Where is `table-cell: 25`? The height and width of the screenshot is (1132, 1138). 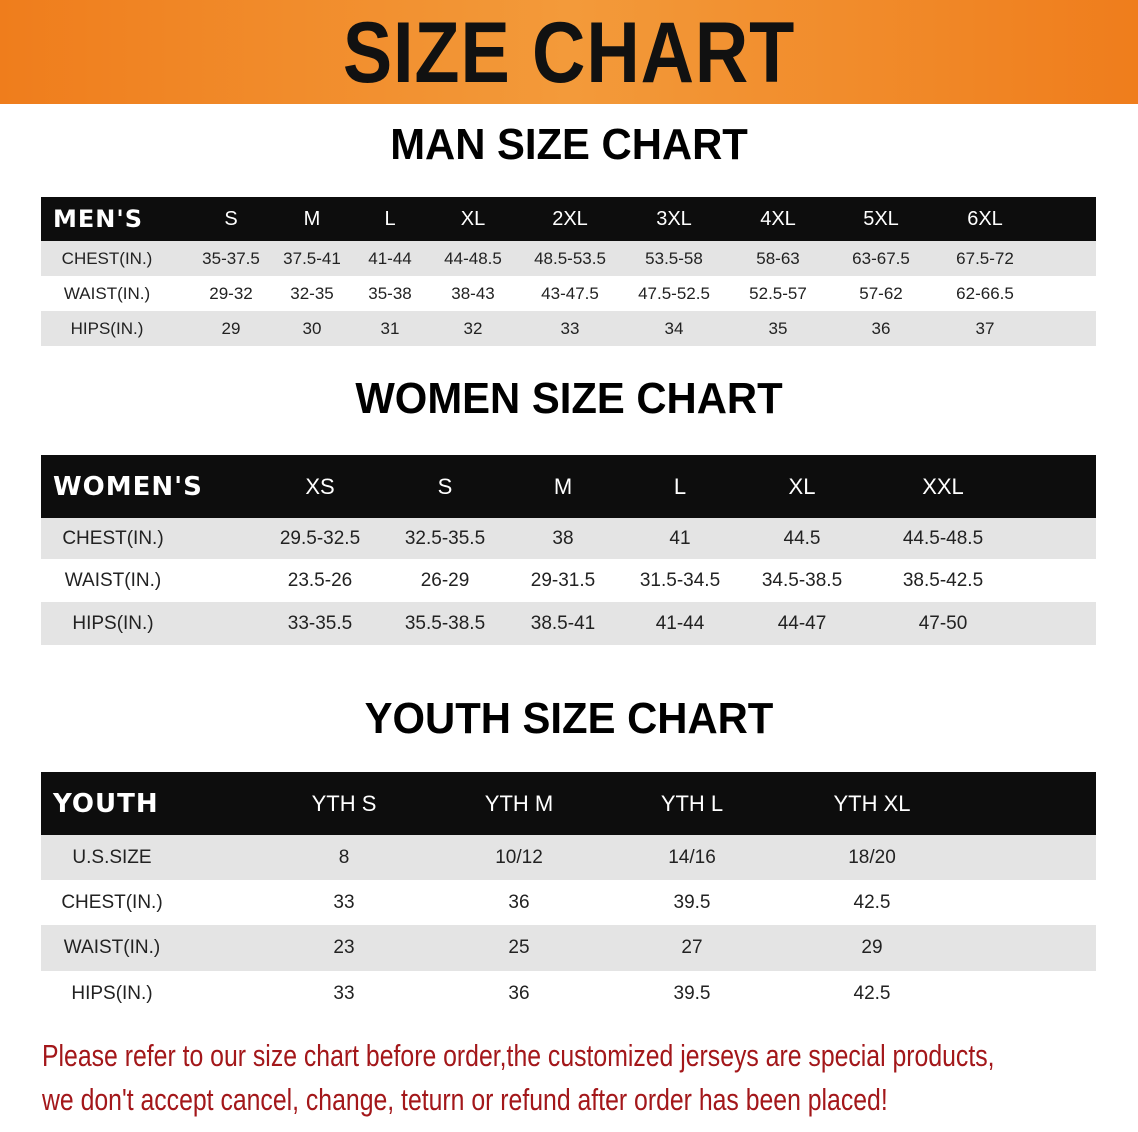 table-cell: 25 is located at coordinates (519, 947).